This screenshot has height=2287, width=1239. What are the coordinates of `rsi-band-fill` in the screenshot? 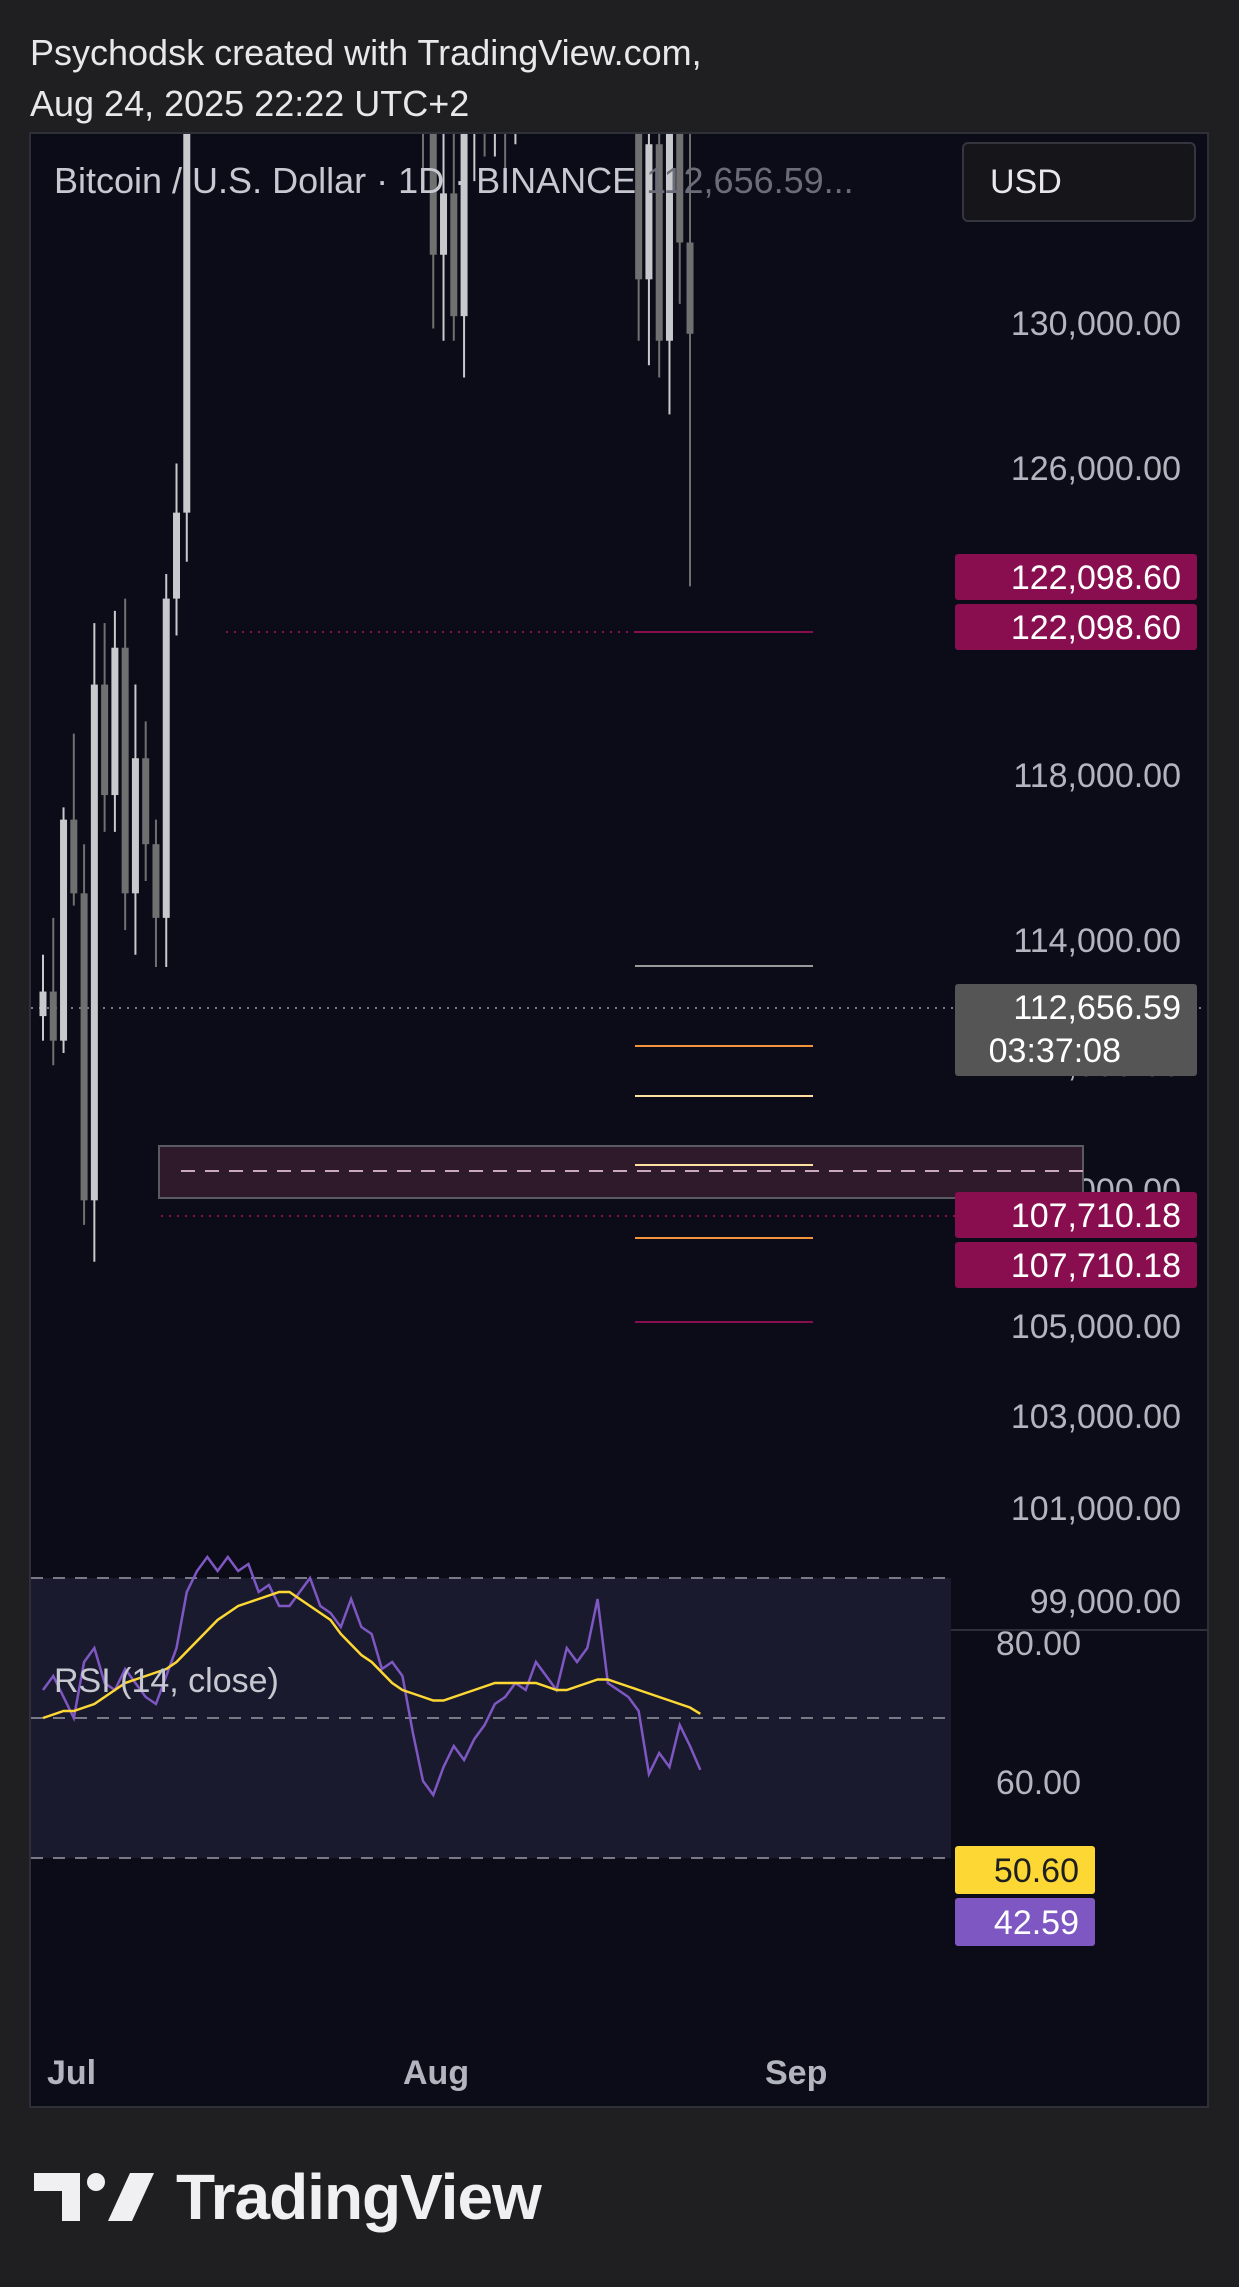 It's located at (491, 1718).